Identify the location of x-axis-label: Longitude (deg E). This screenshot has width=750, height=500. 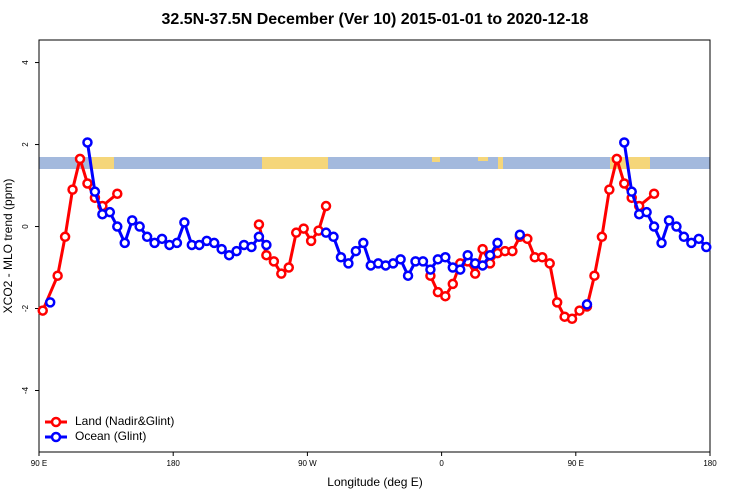
(374, 482).